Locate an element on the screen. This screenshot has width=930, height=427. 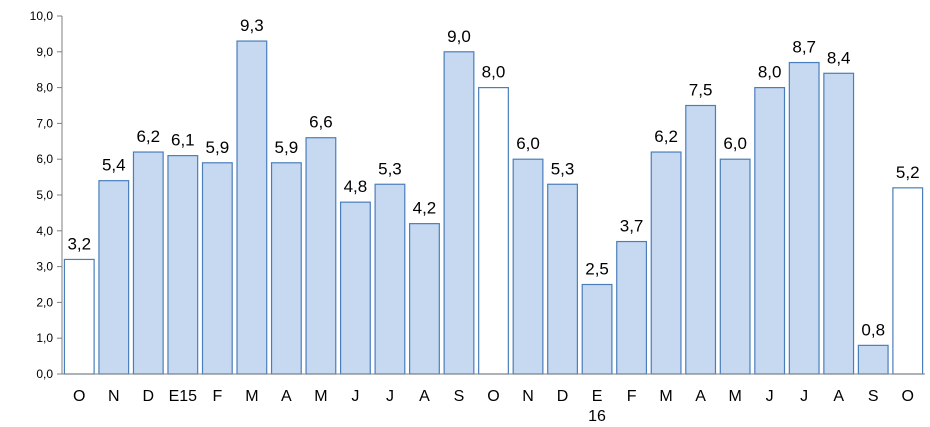
x-tick-label: E 16 is located at coordinates (597, 406).